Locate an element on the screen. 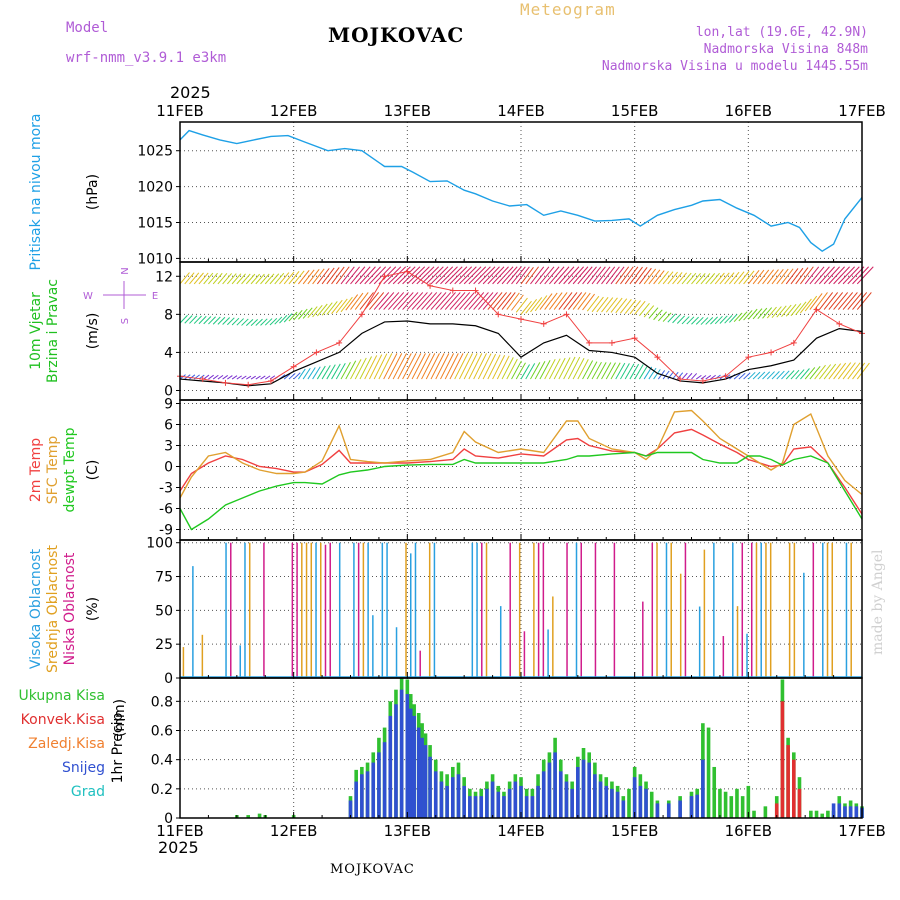 The height and width of the screenshot is (900, 900). y-tick-label: -3 is located at coordinates (166, 489).